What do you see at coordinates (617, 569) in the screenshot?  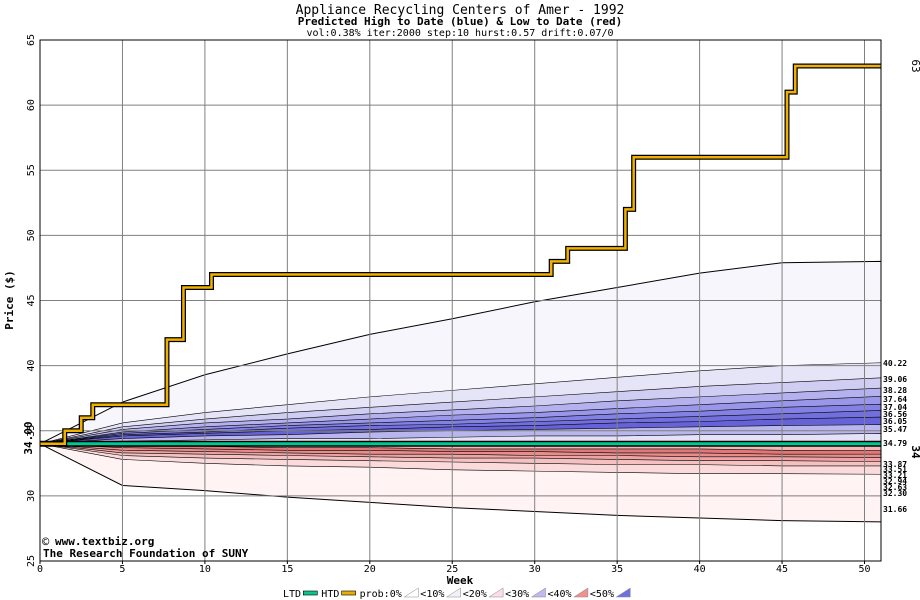 I see `x-tick-label: 35` at bounding box center [617, 569].